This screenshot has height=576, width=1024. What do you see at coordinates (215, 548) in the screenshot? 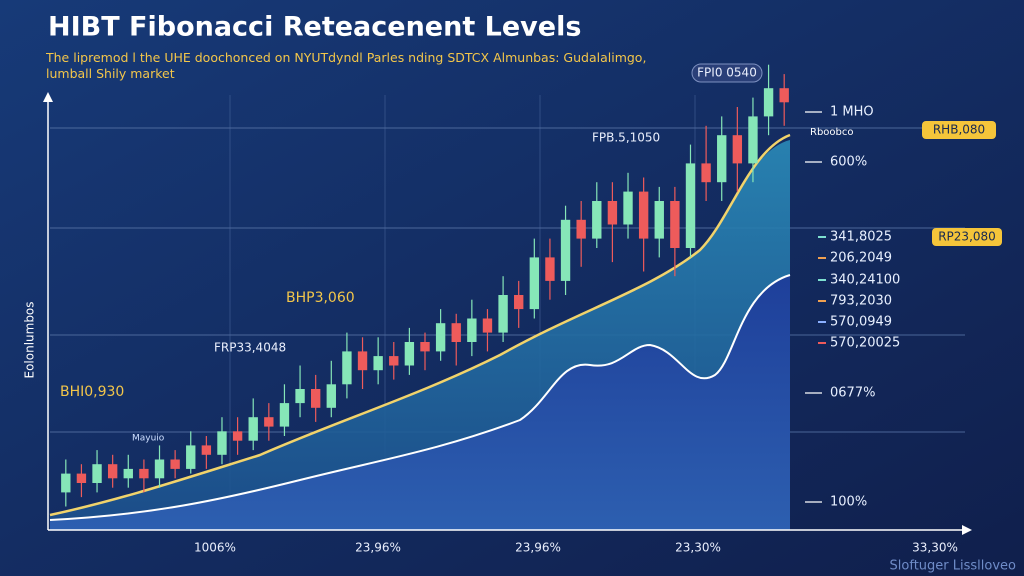
I see `x-label: 1006%` at bounding box center [215, 548].